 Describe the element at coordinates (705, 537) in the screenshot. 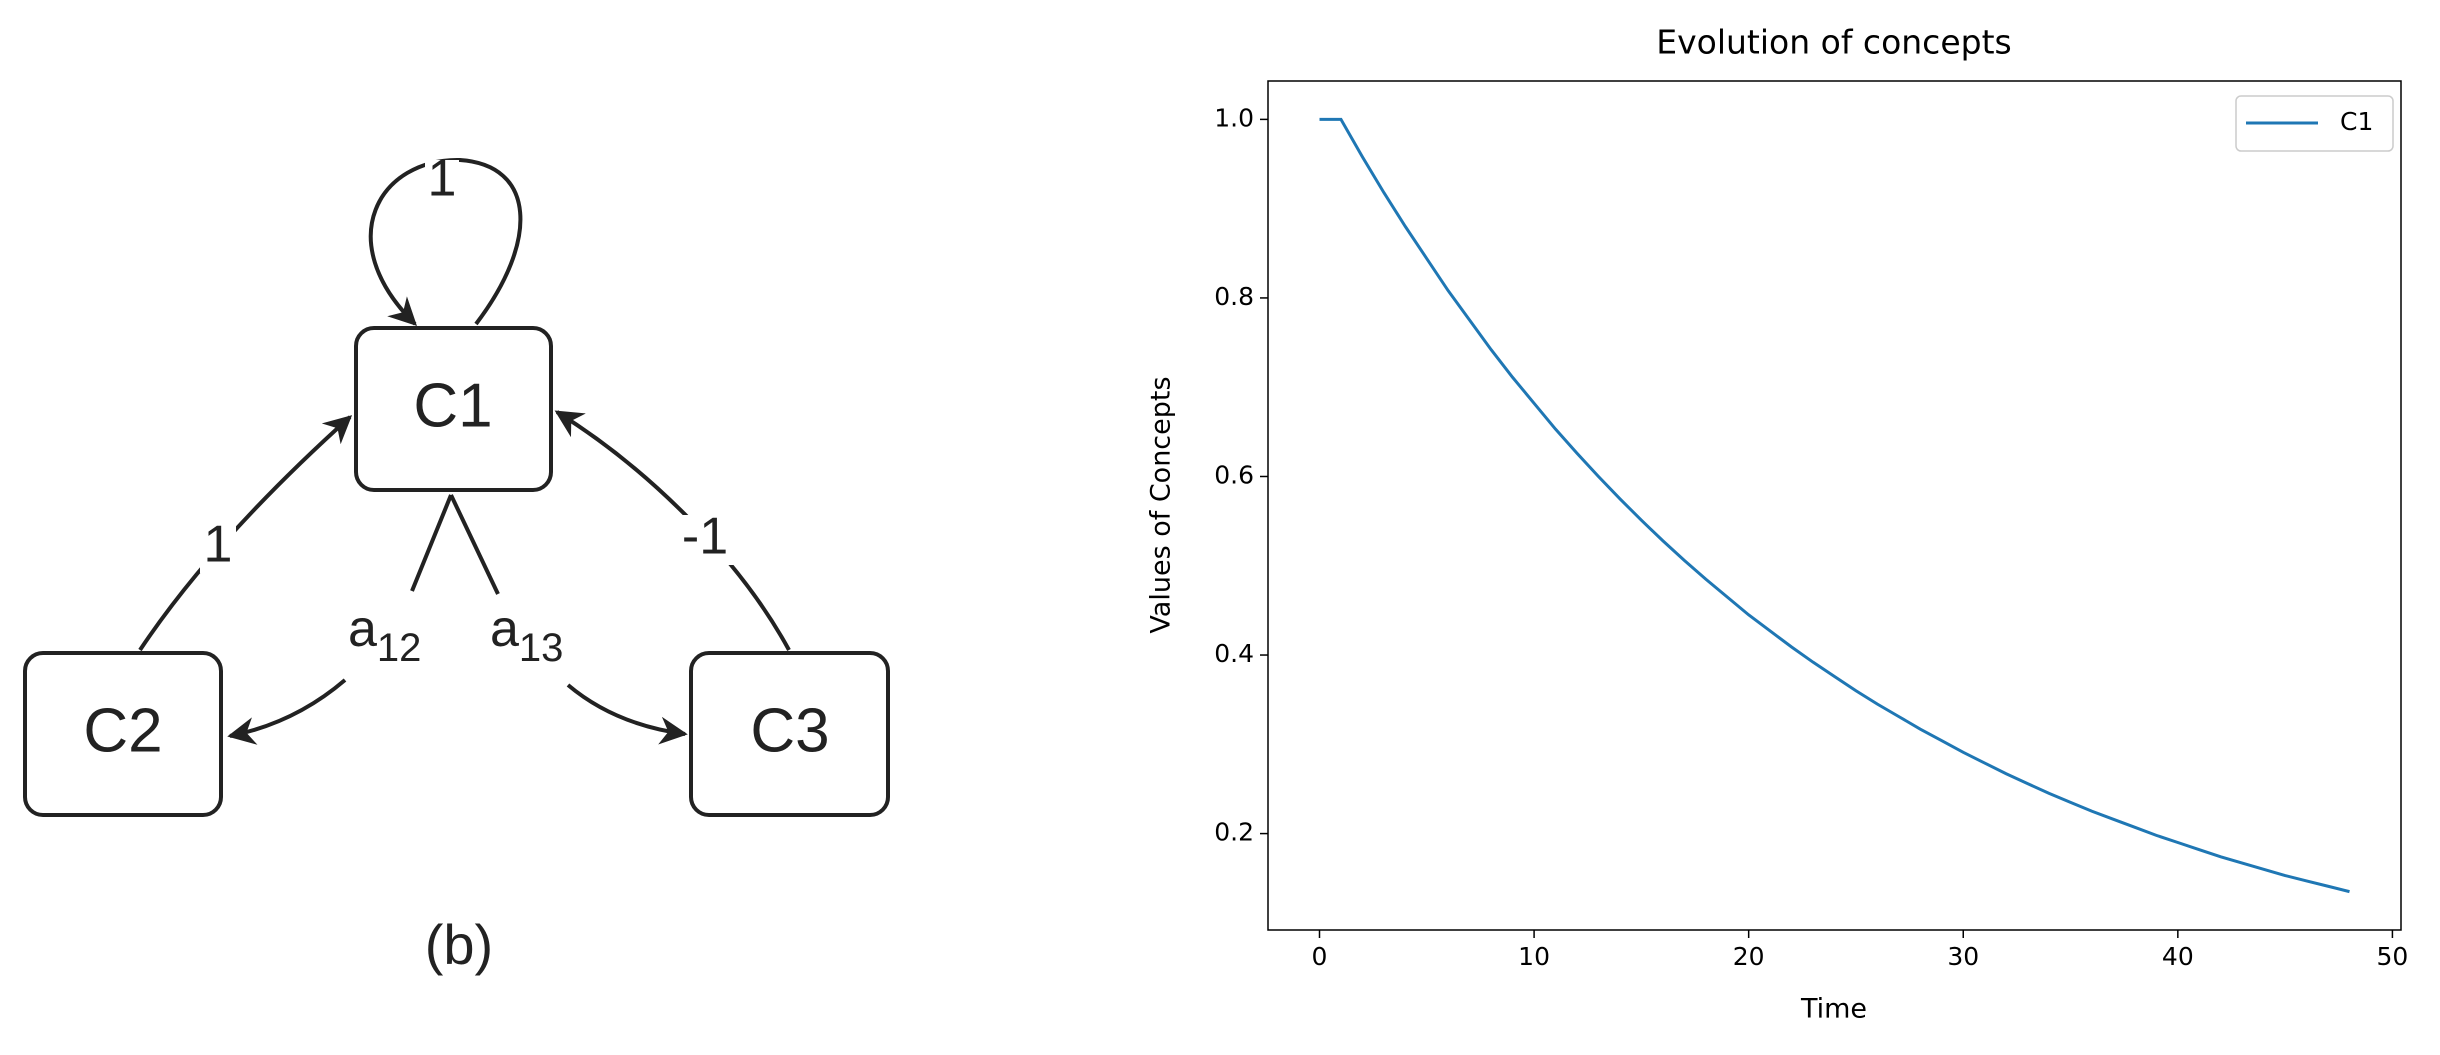

I see `edge-label: -1` at that location.